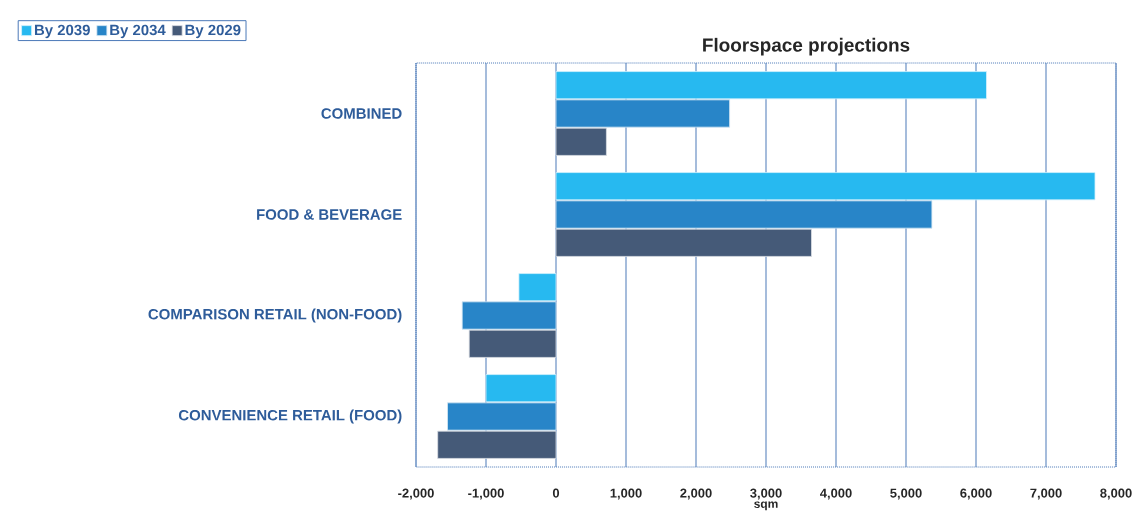 This screenshot has width=1148, height=531. Describe the element at coordinates (62, 31) in the screenshot. I see `legend-label: By 2039` at that location.